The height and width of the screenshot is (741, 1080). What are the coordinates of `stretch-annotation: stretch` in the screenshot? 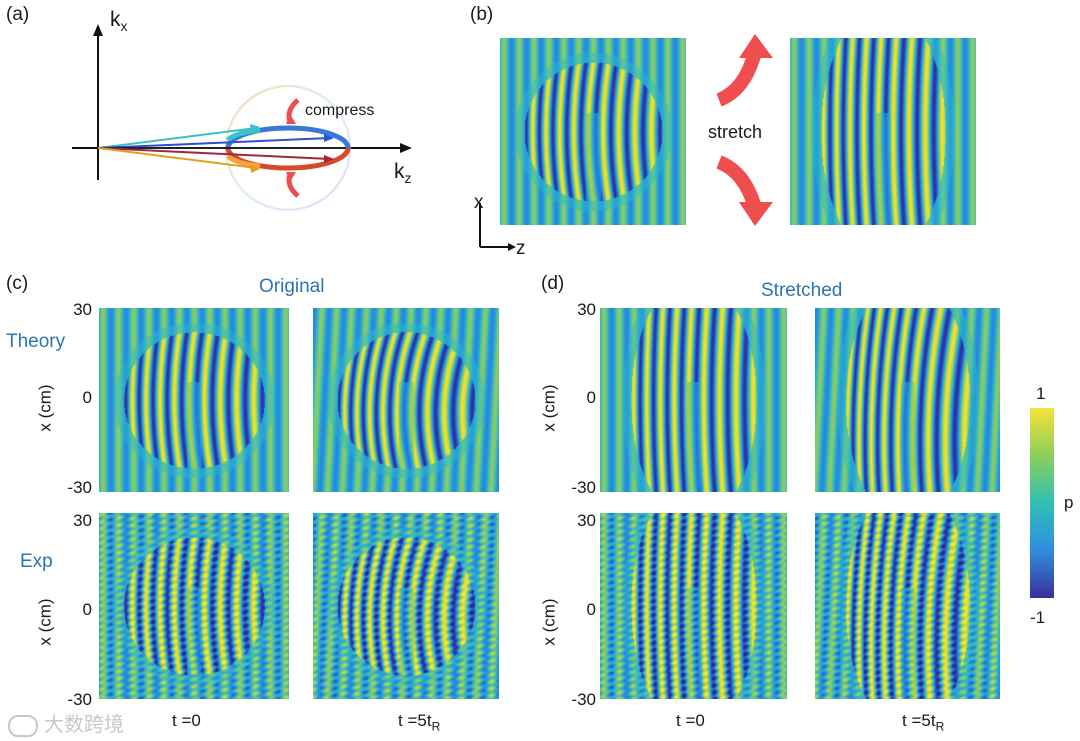 It's located at (735, 132).